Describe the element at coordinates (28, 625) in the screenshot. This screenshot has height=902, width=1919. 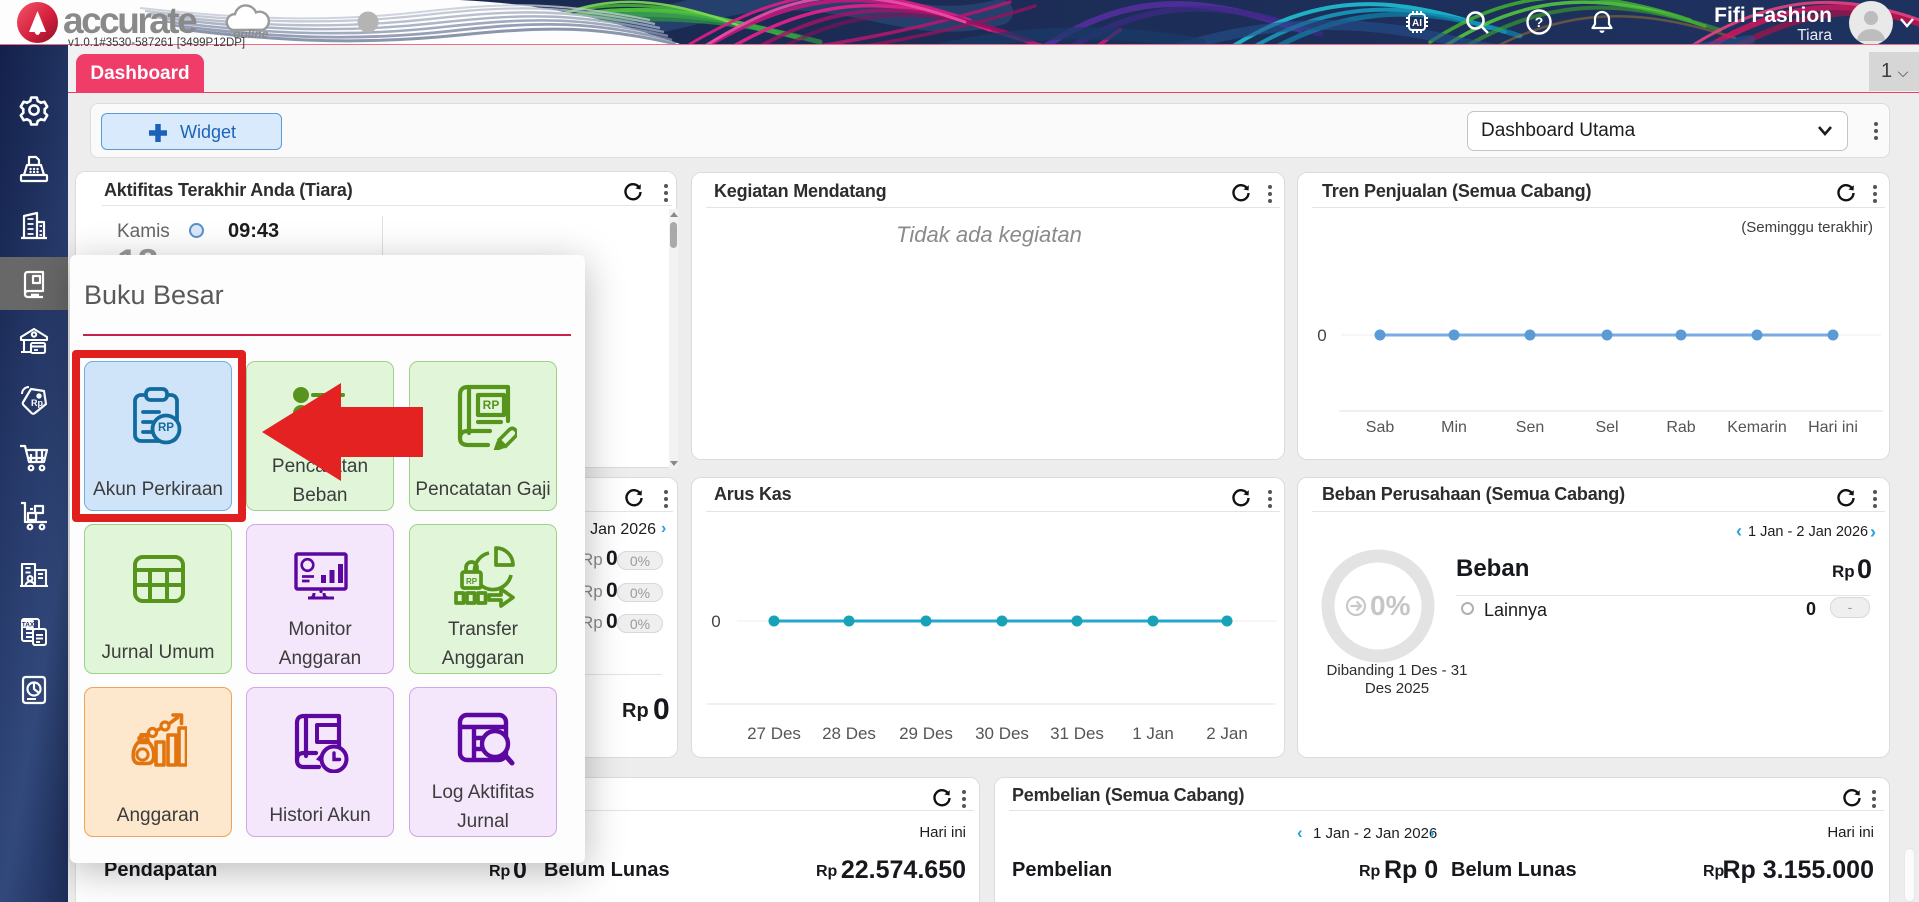
I see `svg-text: TAX` at that location.